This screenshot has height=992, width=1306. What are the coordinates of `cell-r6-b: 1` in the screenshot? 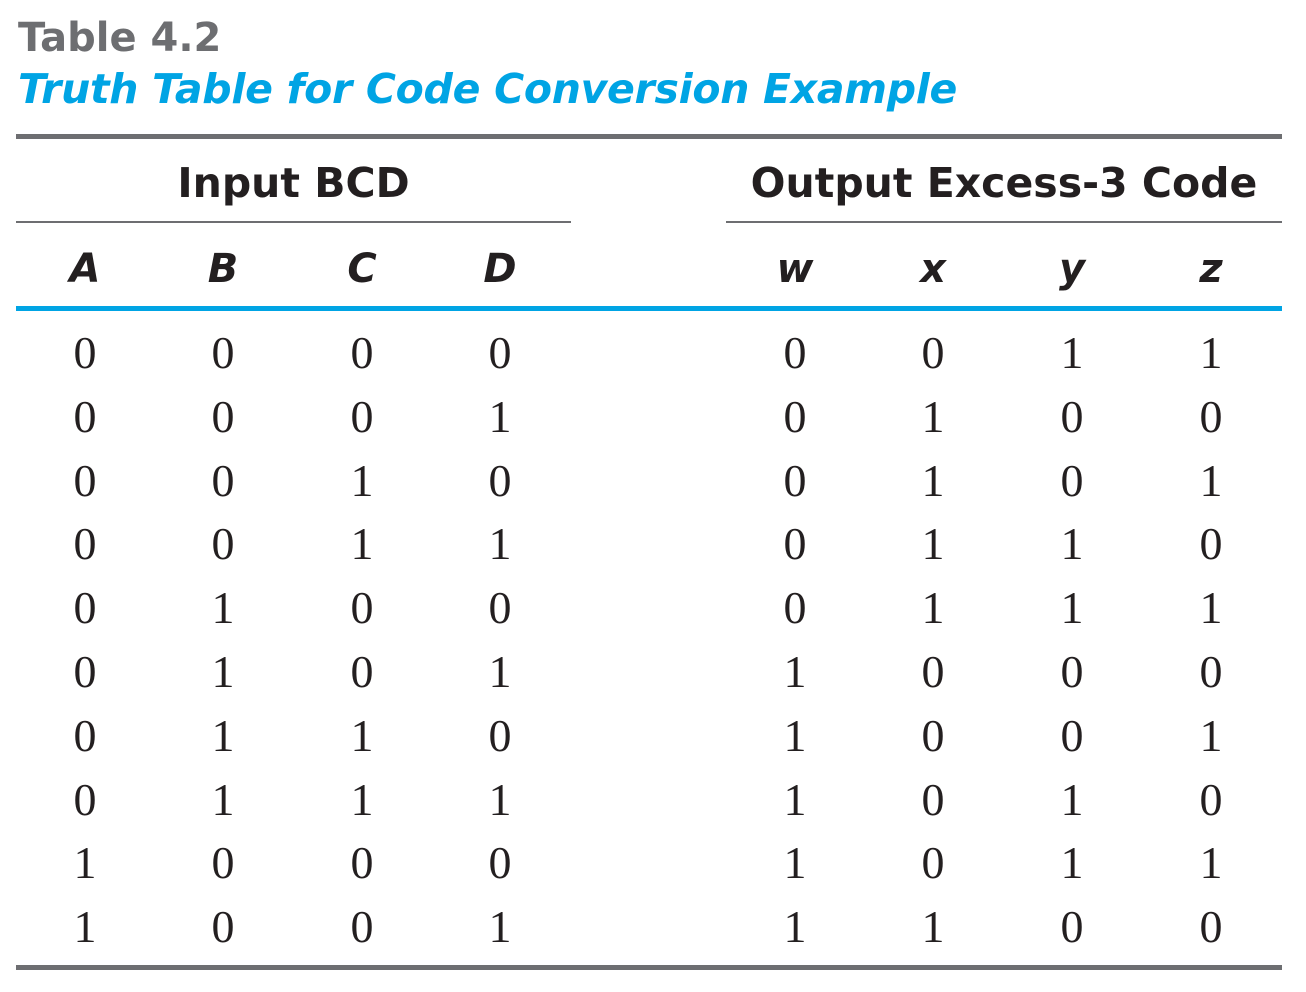 It's located at (223, 671).